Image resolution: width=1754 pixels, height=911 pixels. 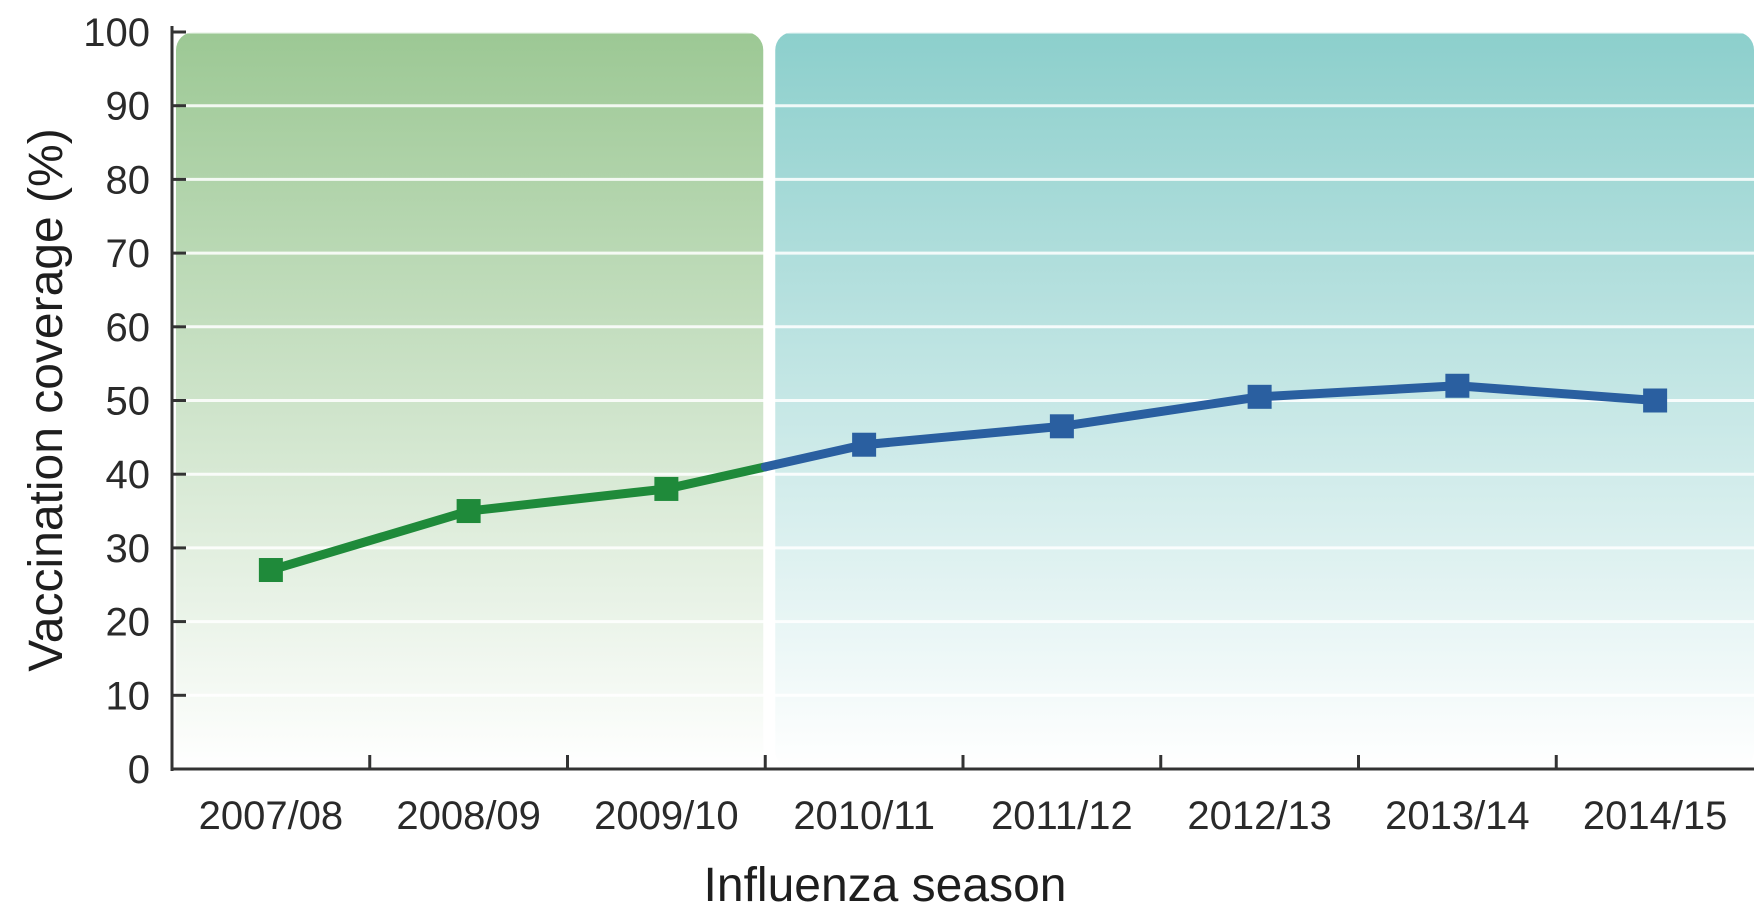 I want to click on y-tick-label: 50, so click(x=128, y=402).